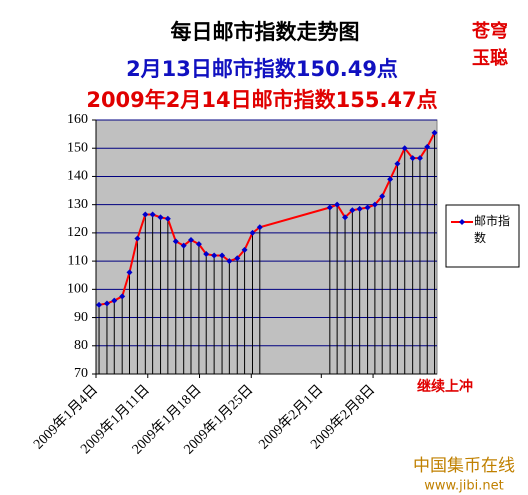  I want to click on y-tick-label: 90, so click(81, 317).